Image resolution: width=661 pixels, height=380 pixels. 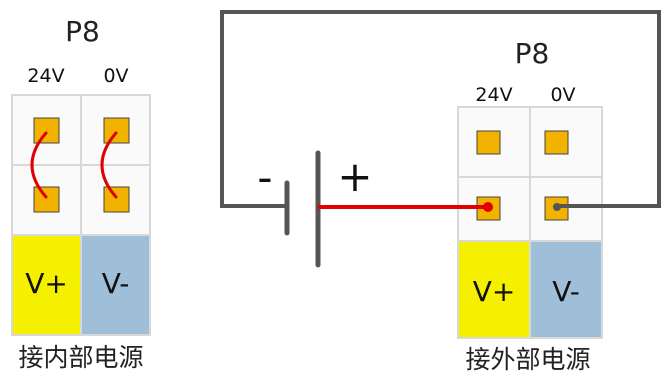 I want to click on right-pin-24v-top, so click(x=488, y=142).